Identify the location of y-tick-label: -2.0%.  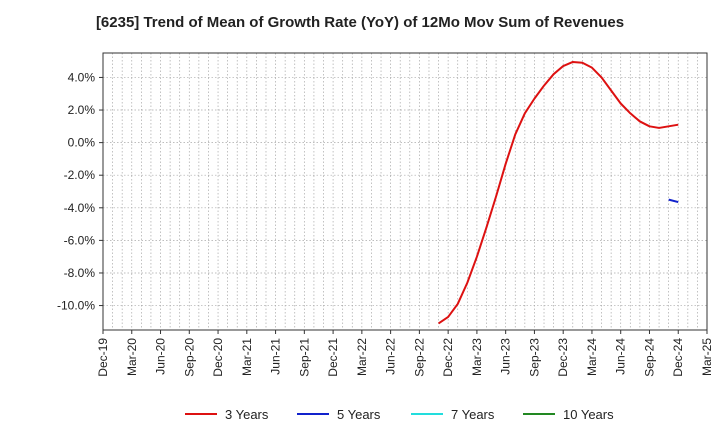
(80, 175).